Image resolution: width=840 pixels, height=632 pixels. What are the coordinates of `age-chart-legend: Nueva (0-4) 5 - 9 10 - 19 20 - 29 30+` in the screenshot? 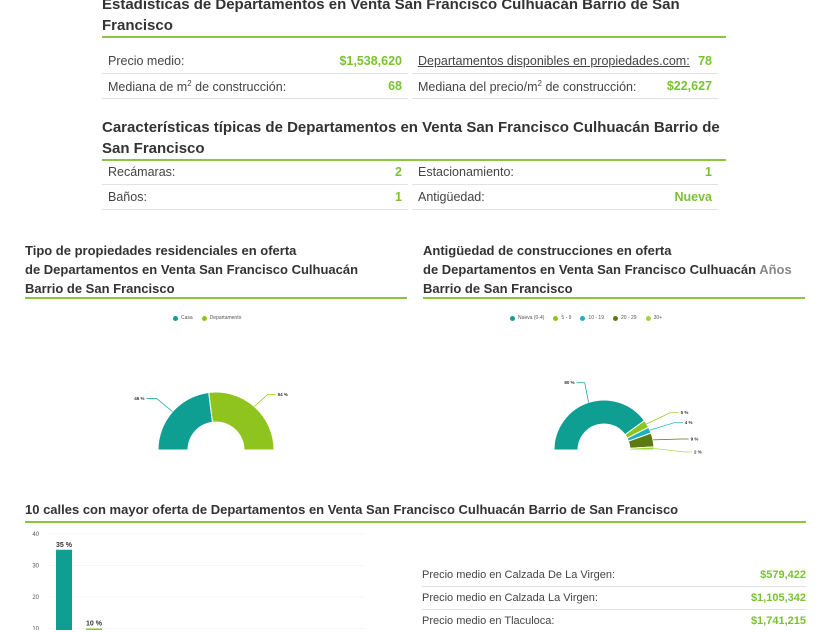 It's located at (586, 318).